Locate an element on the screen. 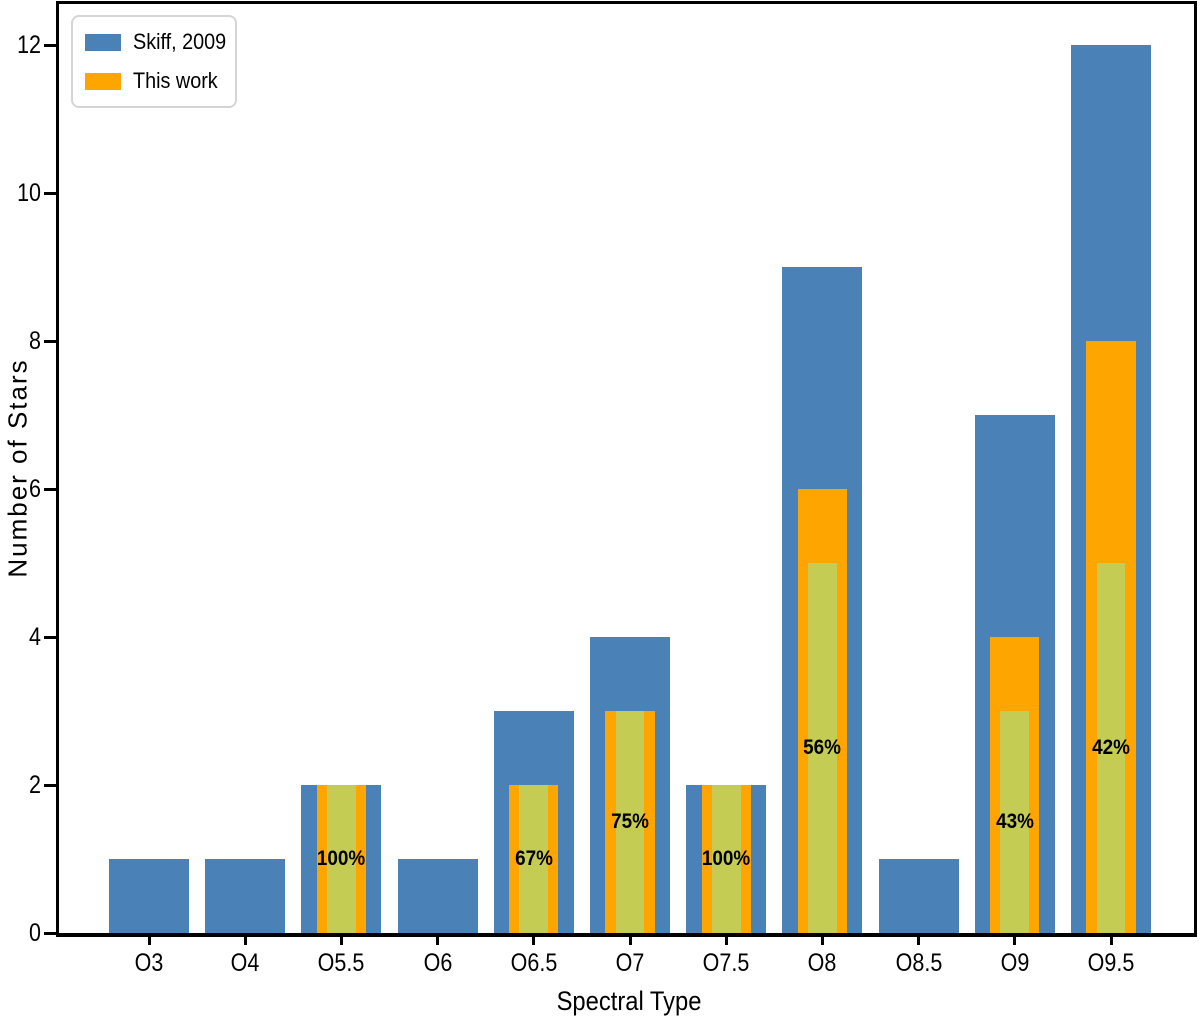 The image size is (1200, 1032). percent-label-o9.5: 42% is located at coordinates (1111, 747).